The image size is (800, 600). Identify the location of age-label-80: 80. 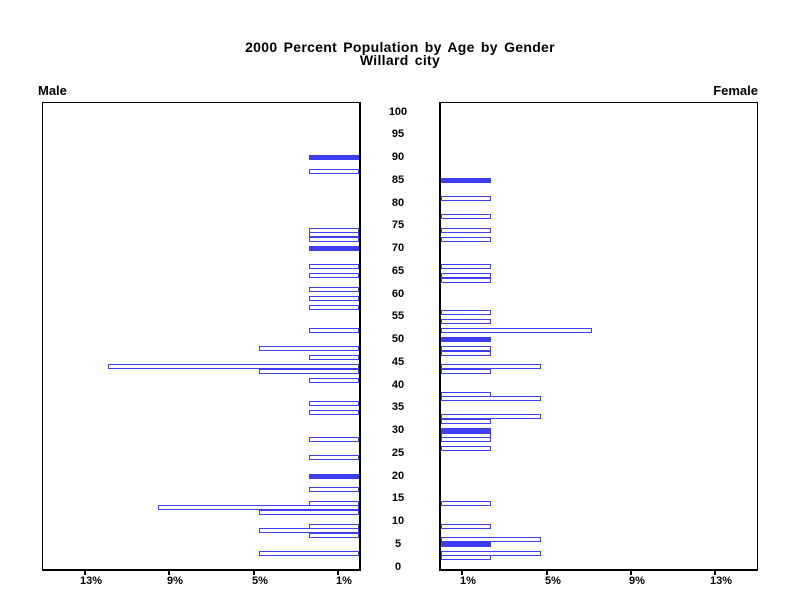
(398, 203).